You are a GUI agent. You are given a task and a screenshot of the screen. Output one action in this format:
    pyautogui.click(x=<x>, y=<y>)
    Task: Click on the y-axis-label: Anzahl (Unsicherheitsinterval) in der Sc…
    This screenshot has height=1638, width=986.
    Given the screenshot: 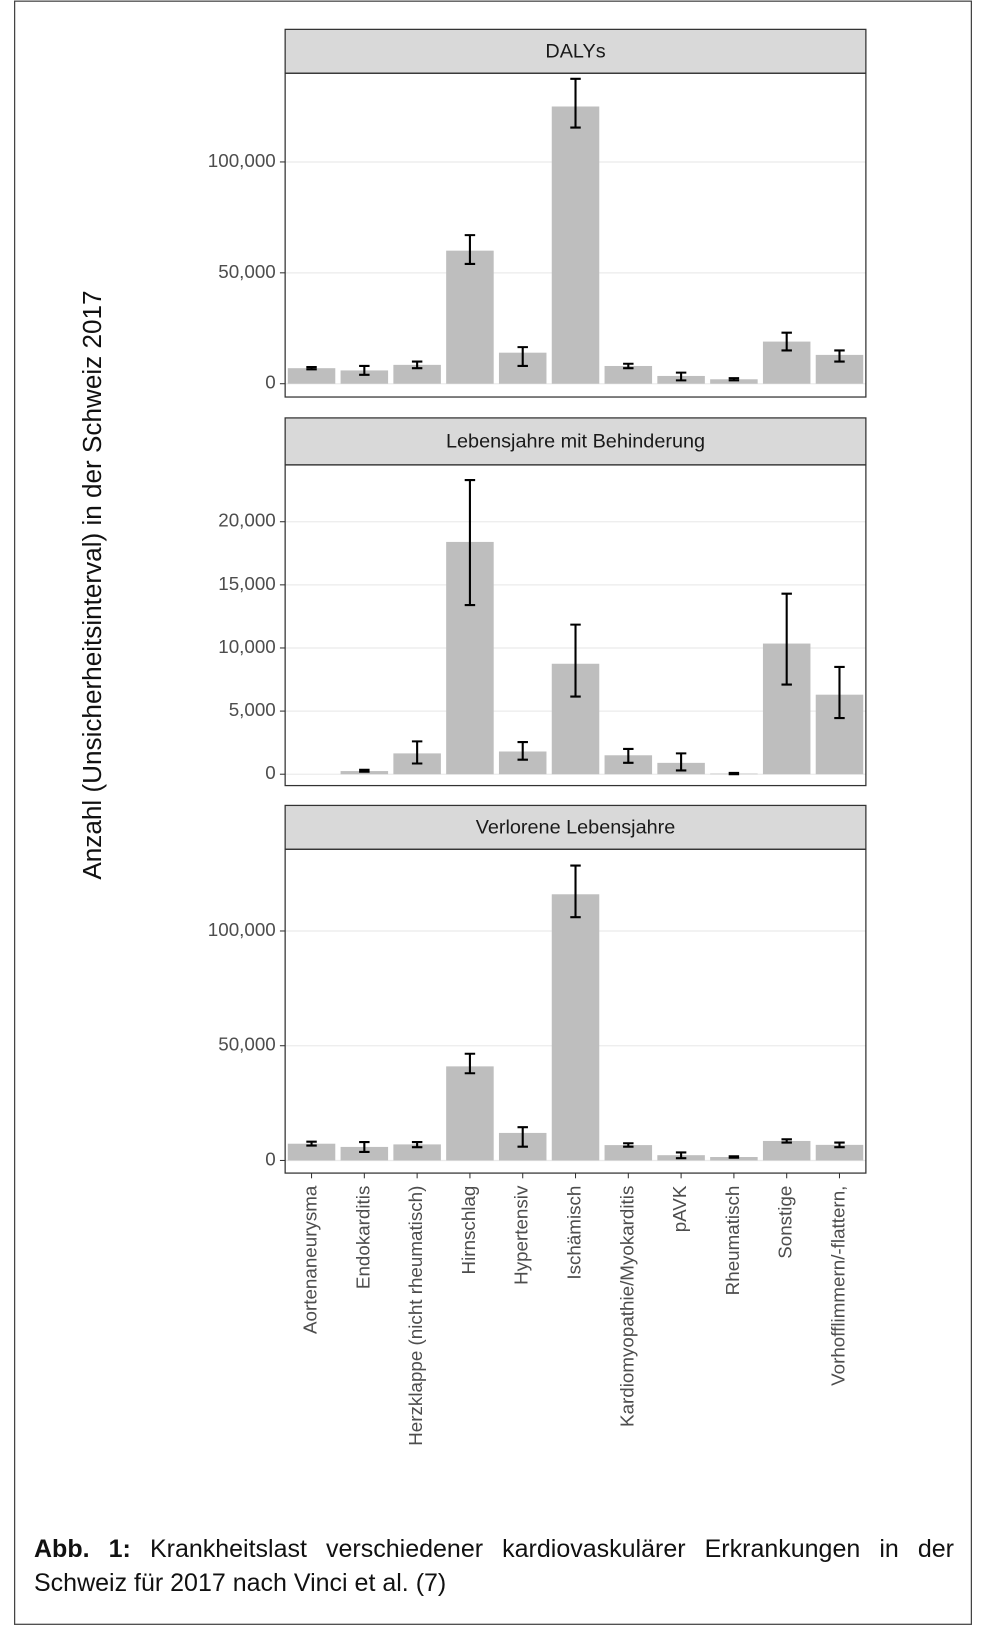 What is the action you would take?
    pyautogui.click(x=92, y=584)
    